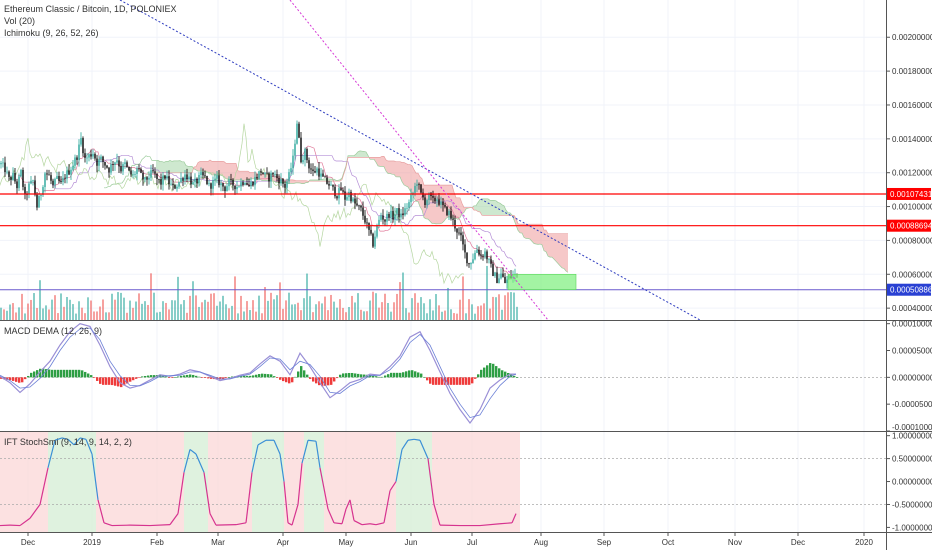 This screenshot has height=550, width=932. What do you see at coordinates (19, 21) in the screenshot?
I see `volume-indicator-label: Vol (20)` at bounding box center [19, 21].